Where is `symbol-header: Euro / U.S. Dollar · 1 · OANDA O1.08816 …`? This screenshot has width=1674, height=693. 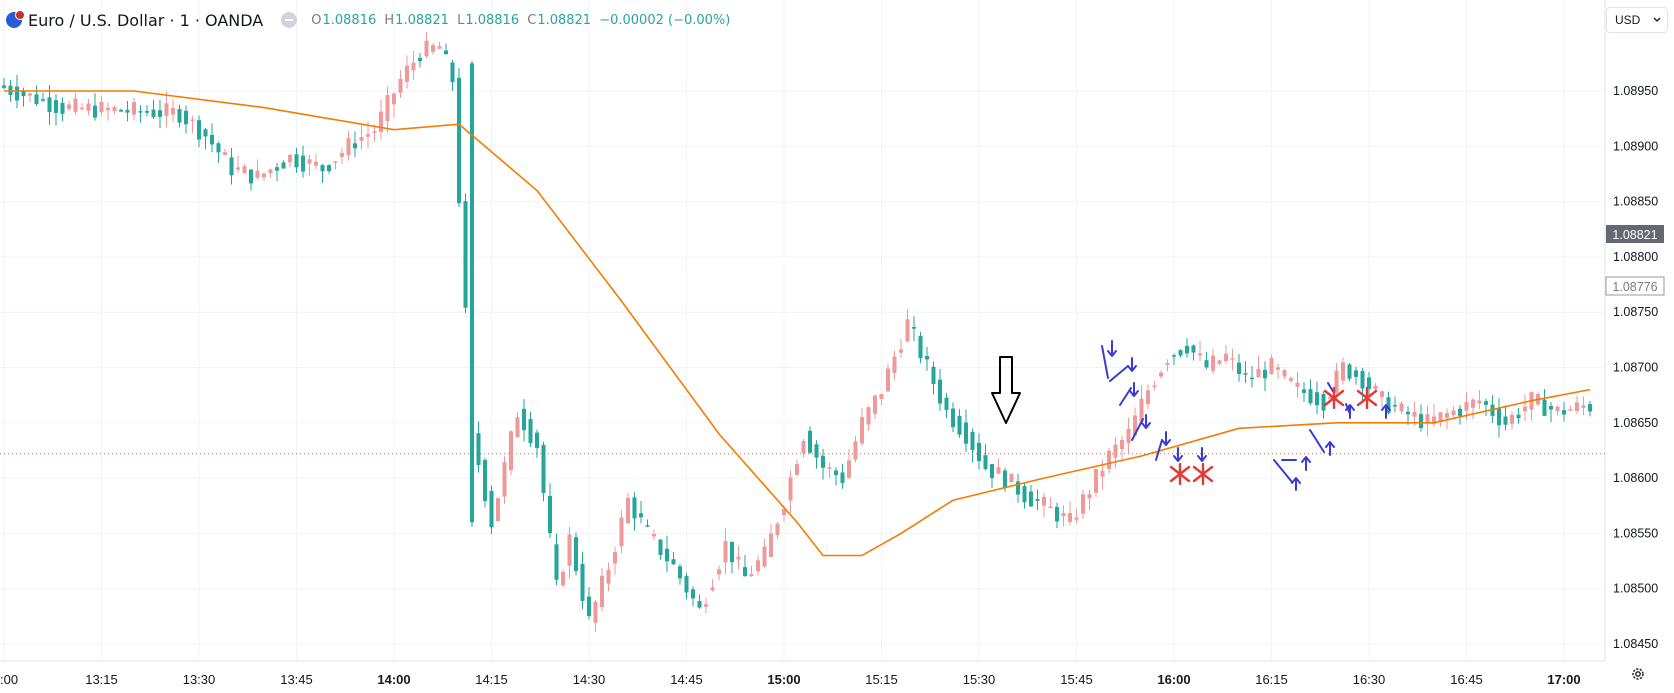
symbol-header: Euro / U.S. Dollar · 1 · OANDA O1.08816 … is located at coordinates (370, 20).